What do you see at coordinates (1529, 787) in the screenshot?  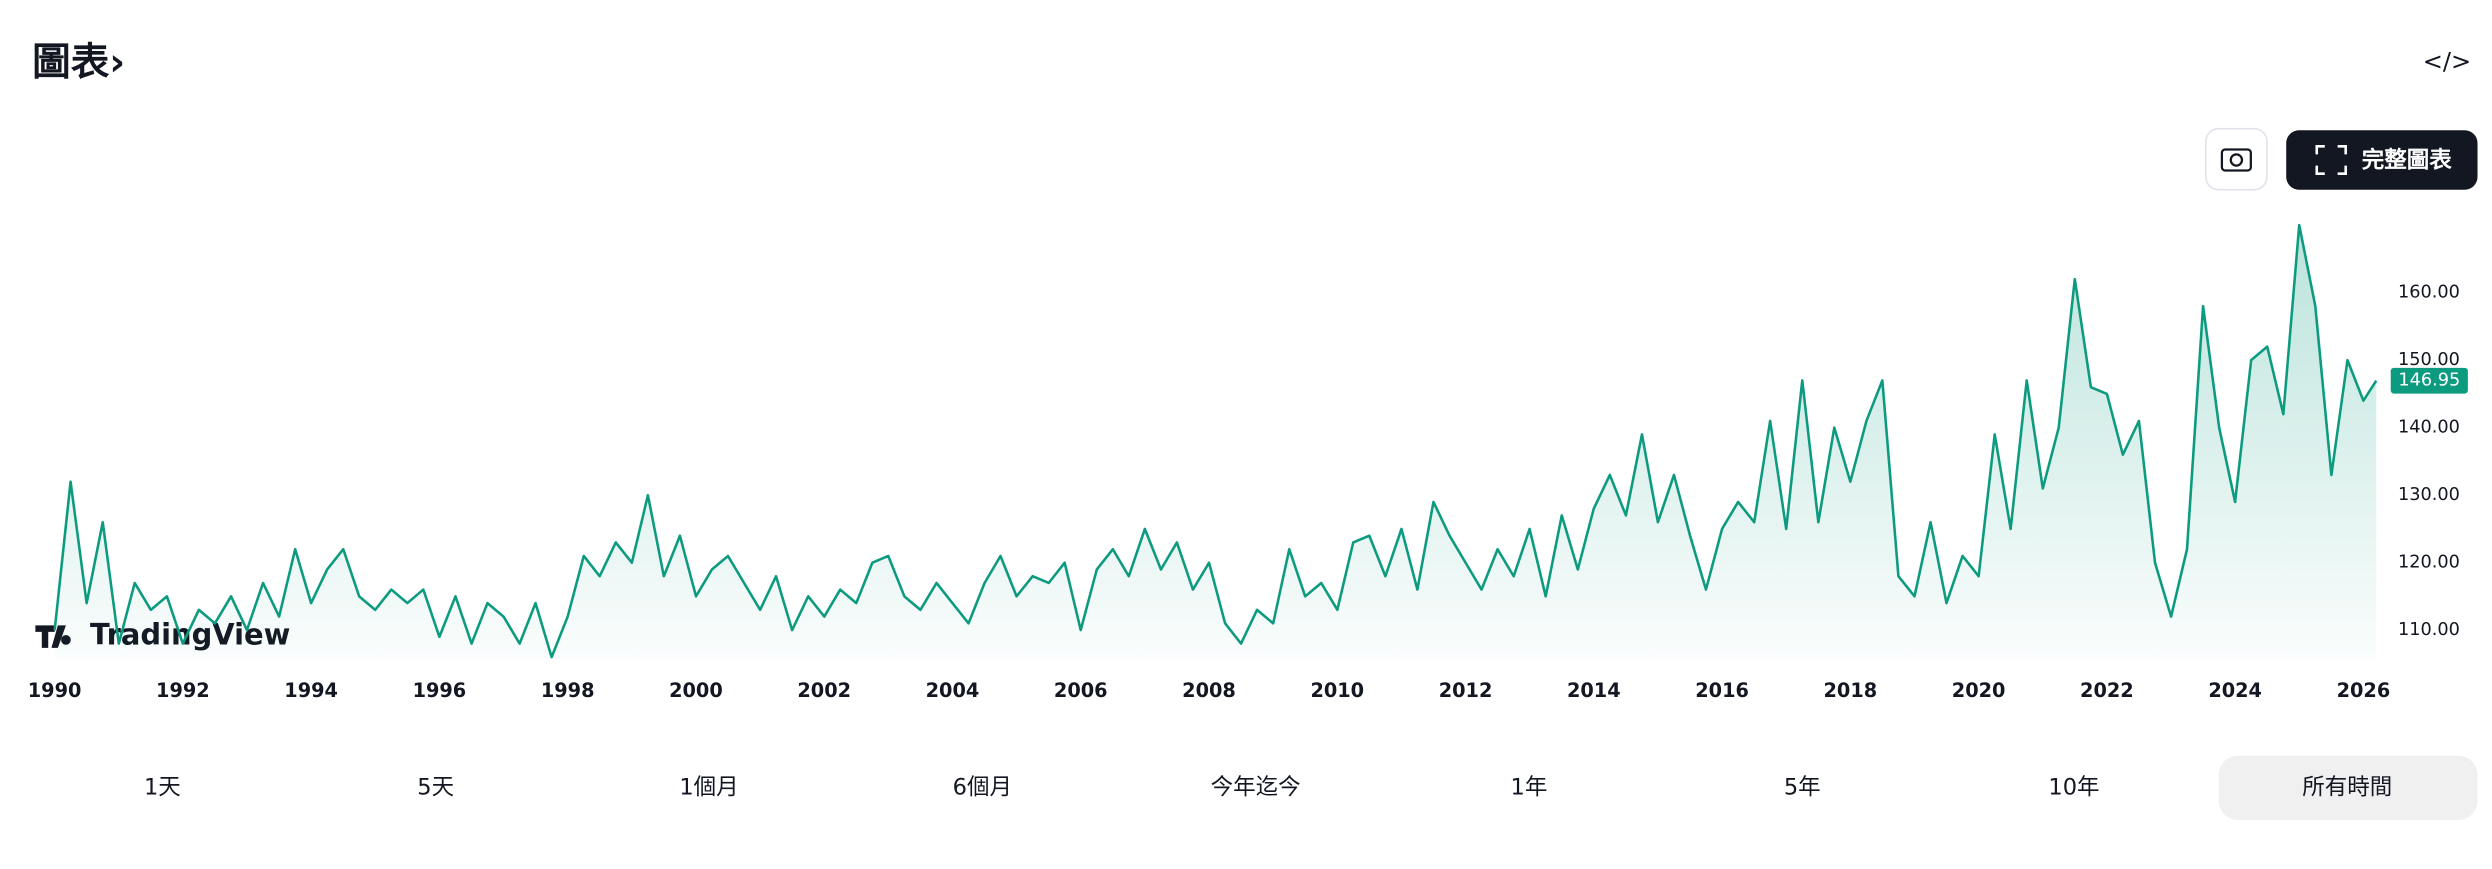 I see `range-button: 1年` at bounding box center [1529, 787].